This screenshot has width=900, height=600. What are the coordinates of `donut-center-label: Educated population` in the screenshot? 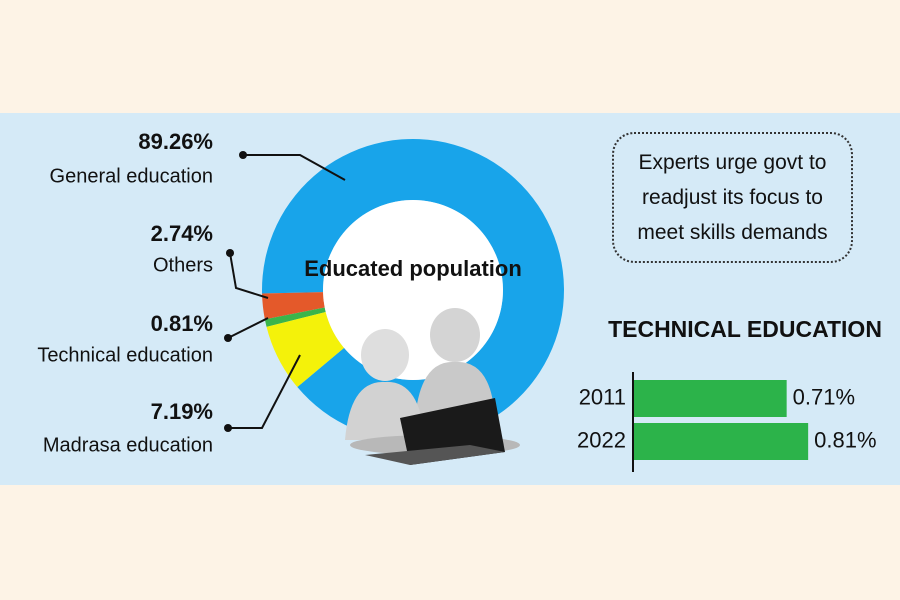 It's located at (413, 268).